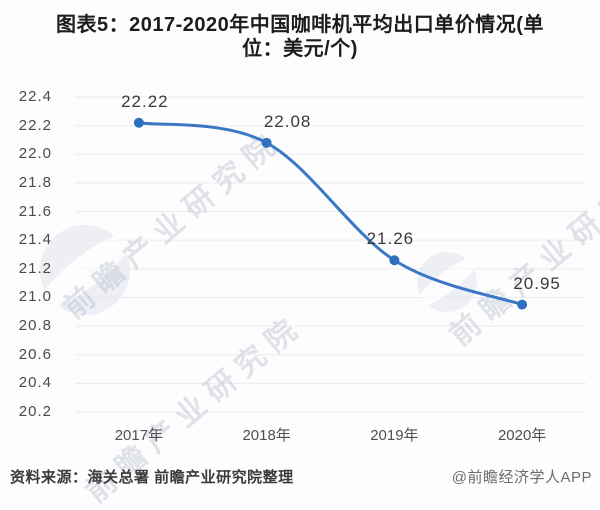  What do you see at coordinates (300, 49) in the screenshot?
I see `chart-title-line2: 位：美元/个)` at bounding box center [300, 49].